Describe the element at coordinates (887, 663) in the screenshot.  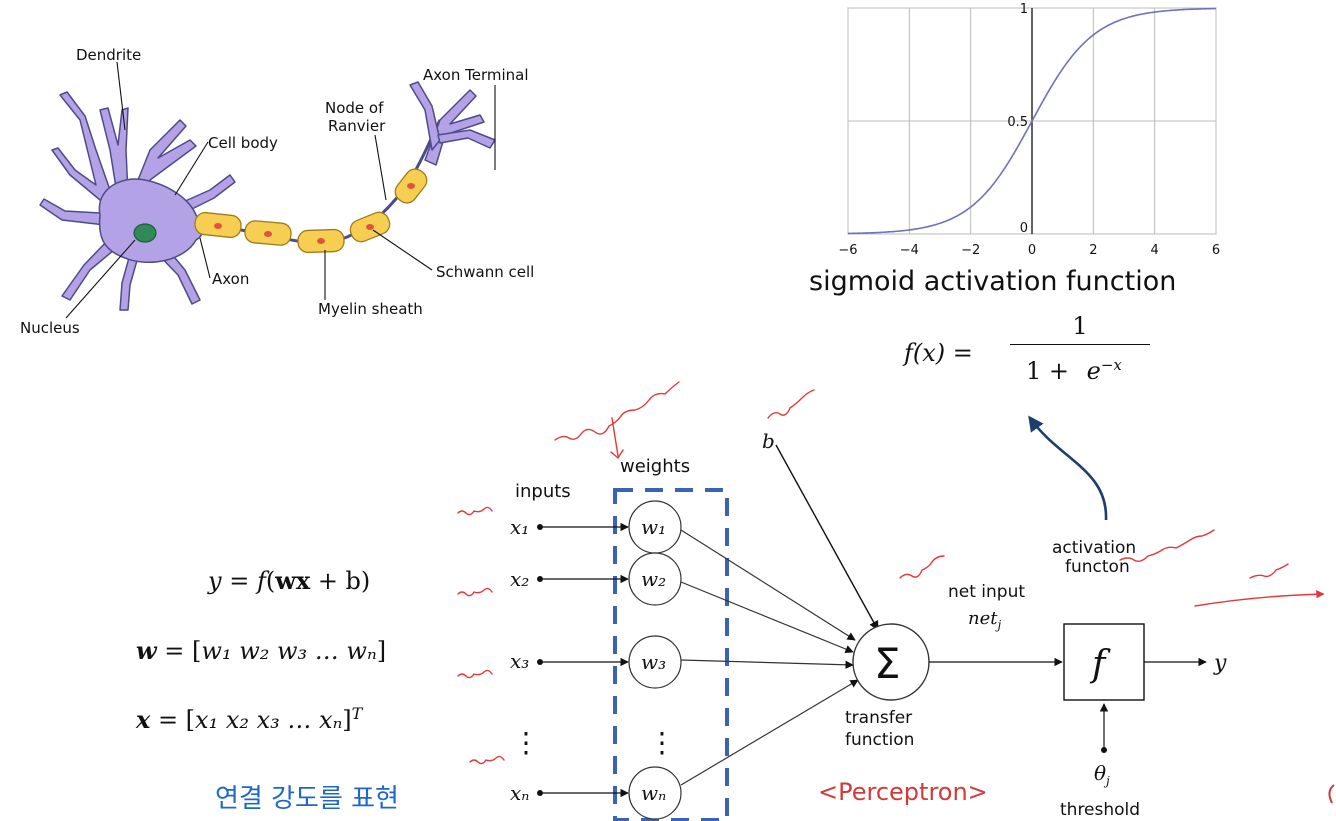
I see `sum-symbol: Σ` at that location.